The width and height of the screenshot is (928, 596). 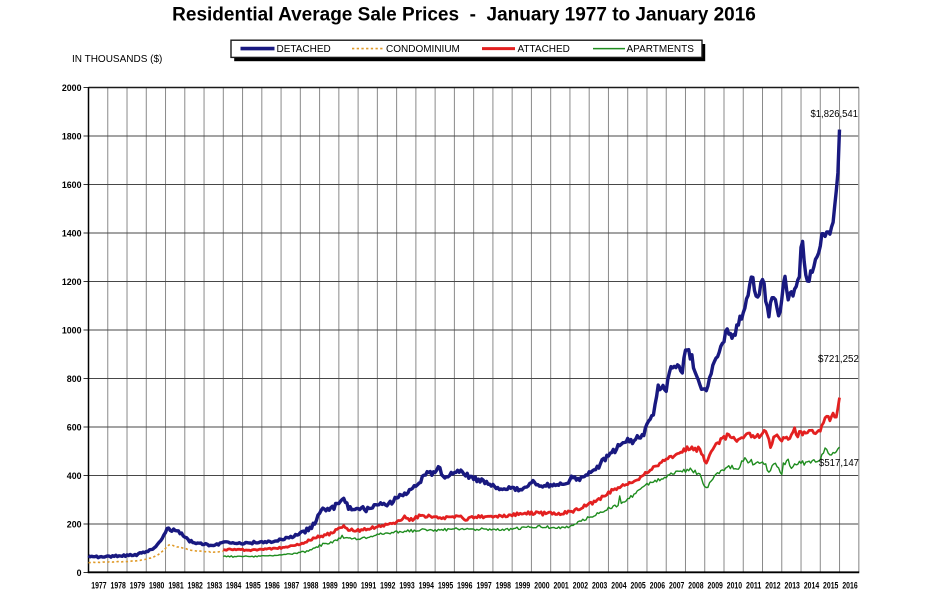 I want to click on svg-text: $517,147, so click(x=839, y=463).